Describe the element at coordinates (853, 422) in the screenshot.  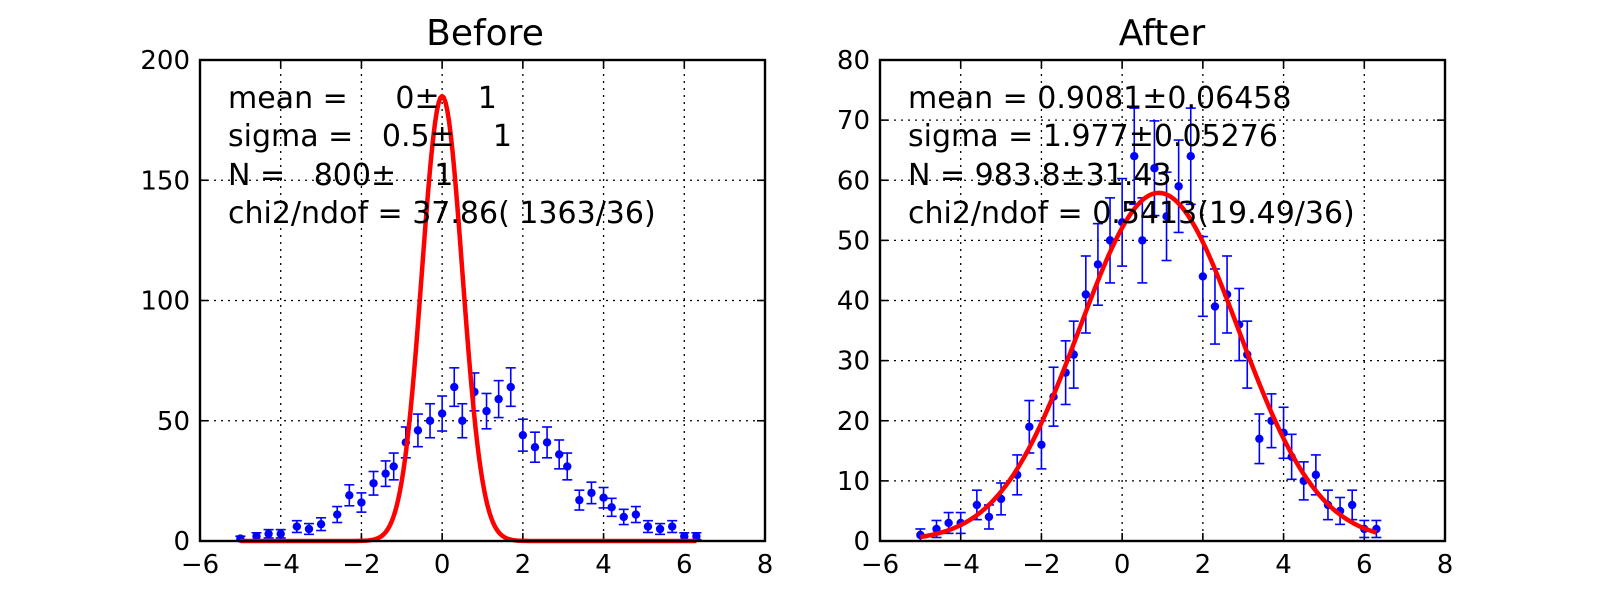
I see `y-tick-label: 20` at that location.